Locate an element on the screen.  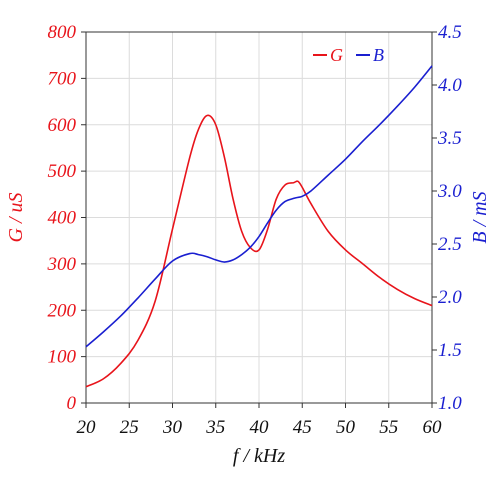
right-y-axis: 1.0 1.5 2.0 2.5 3.0 3.5 4.0 4.5 is located at coordinates (446, 218).